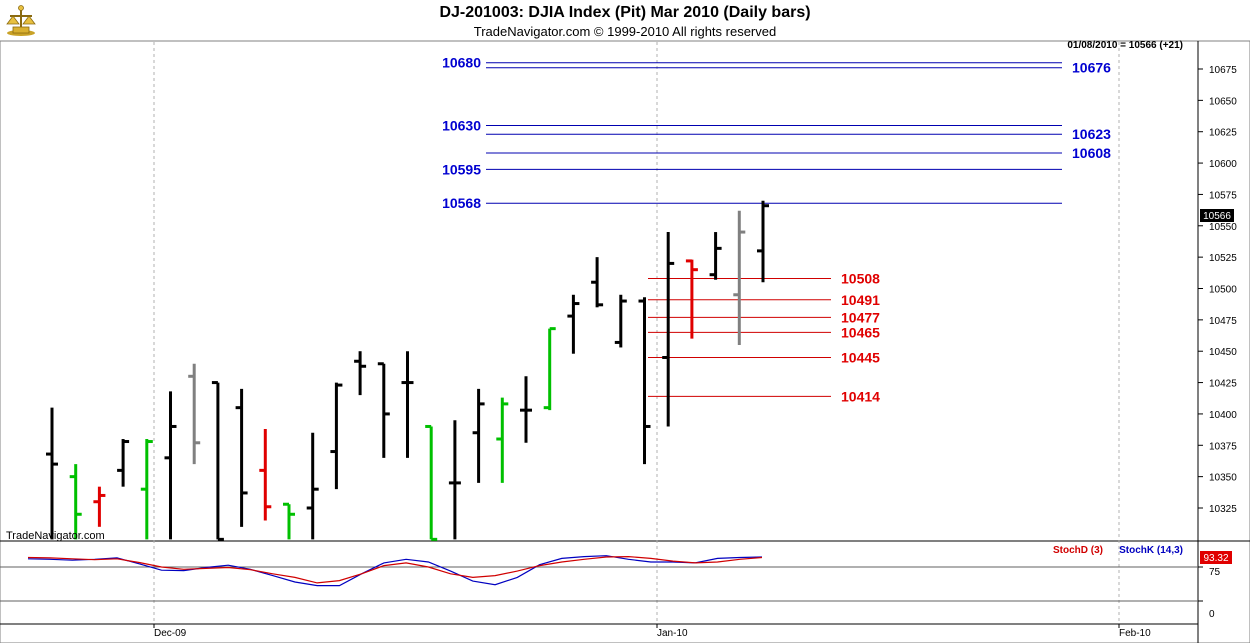 The width and height of the screenshot is (1250, 643). I want to click on price-tick-label: 10400, so click(1223, 415).